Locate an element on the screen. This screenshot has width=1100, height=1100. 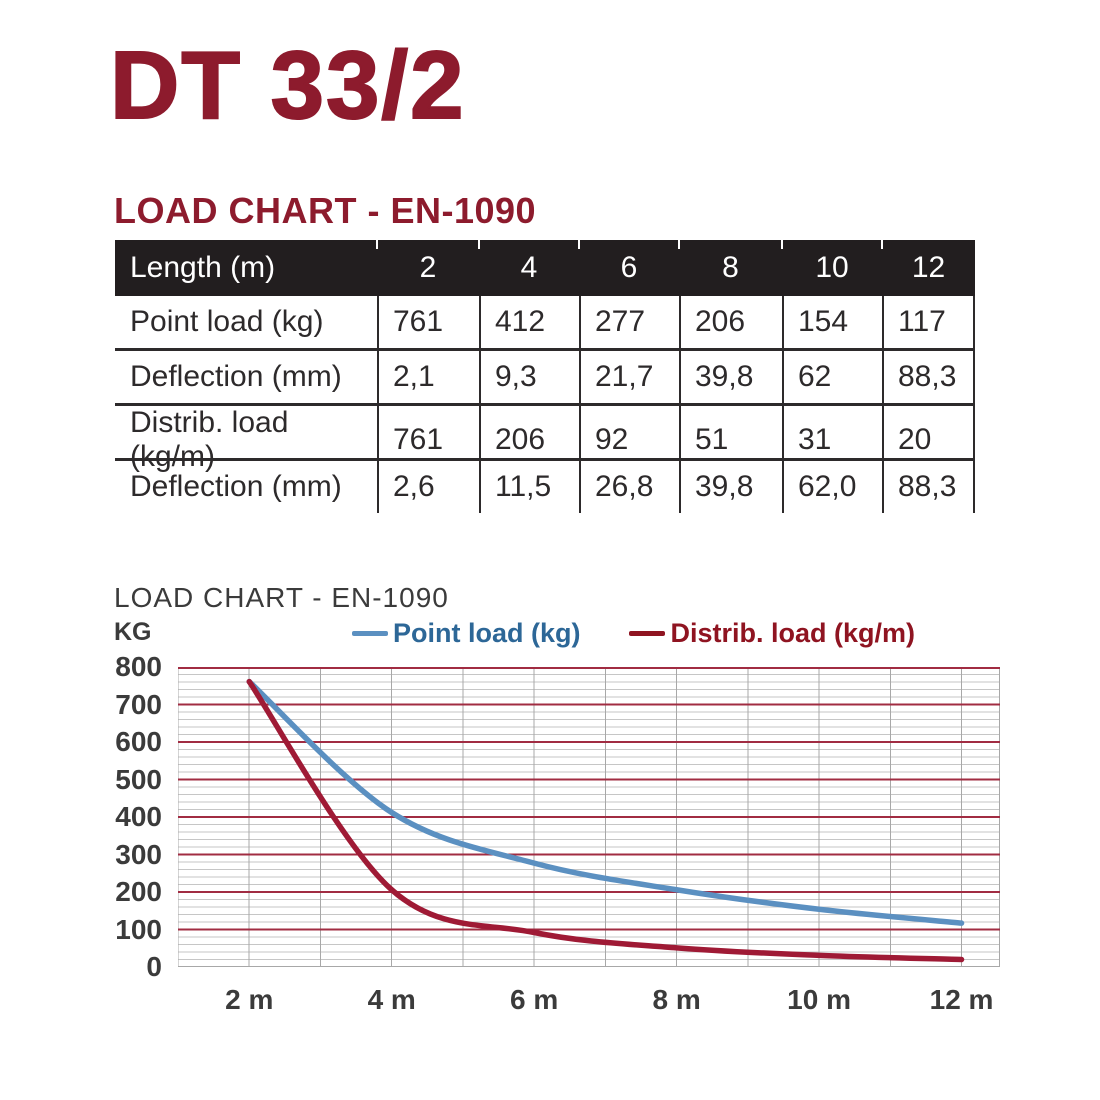
y-axis-tick-label: 400 is located at coordinates (138, 816).